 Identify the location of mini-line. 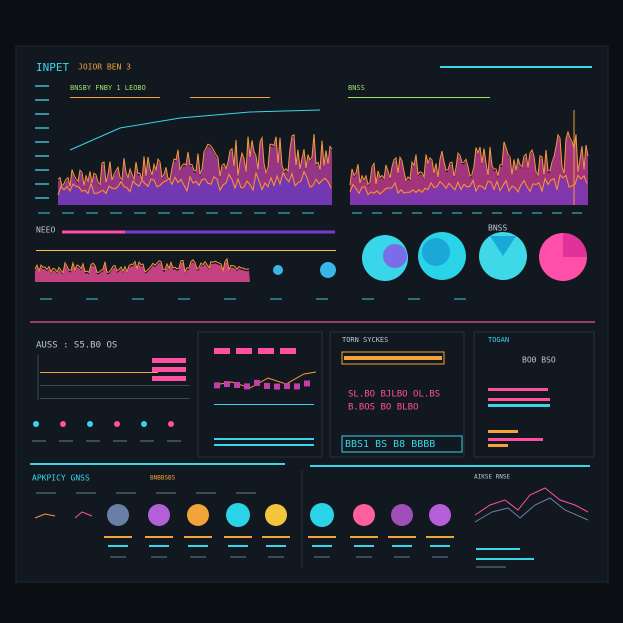
(83, 515).